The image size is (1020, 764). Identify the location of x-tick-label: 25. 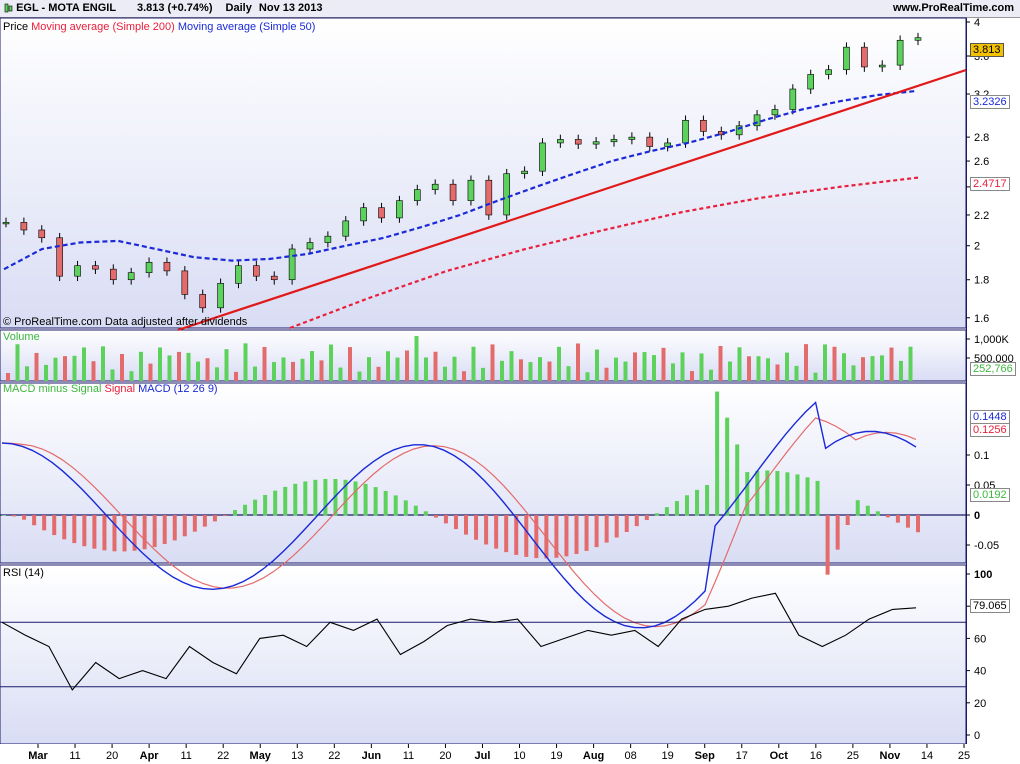
(964, 756).